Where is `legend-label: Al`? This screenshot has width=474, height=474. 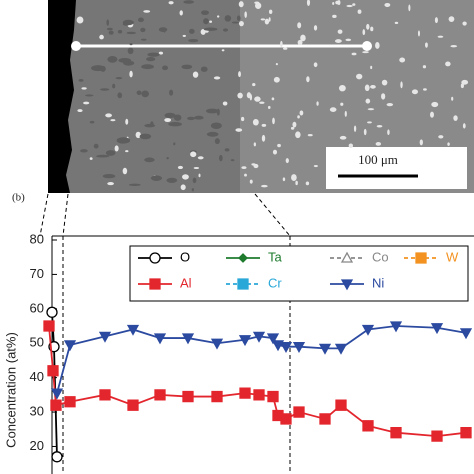 legend-label: Al is located at coordinates (186, 282).